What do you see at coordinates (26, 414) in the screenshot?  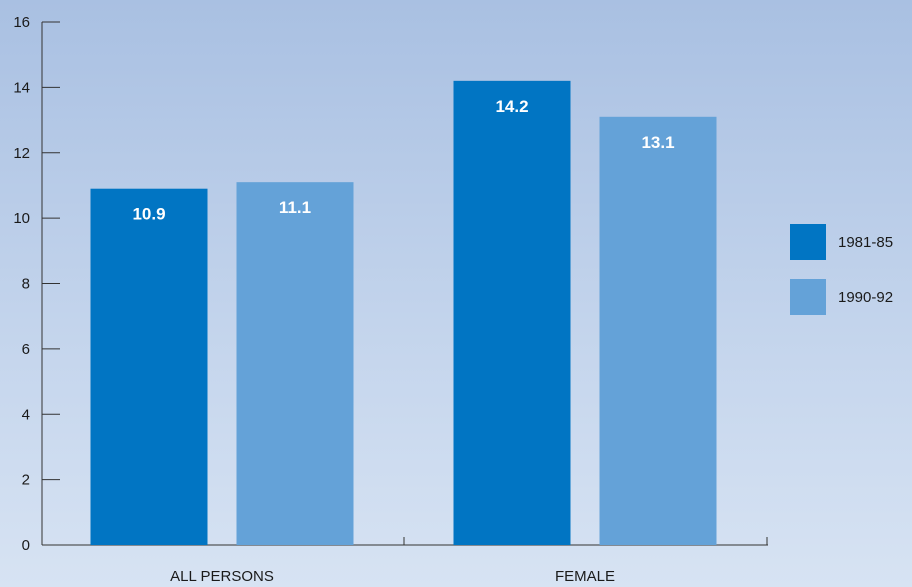 I see `y-tick-label: 4` at bounding box center [26, 414].